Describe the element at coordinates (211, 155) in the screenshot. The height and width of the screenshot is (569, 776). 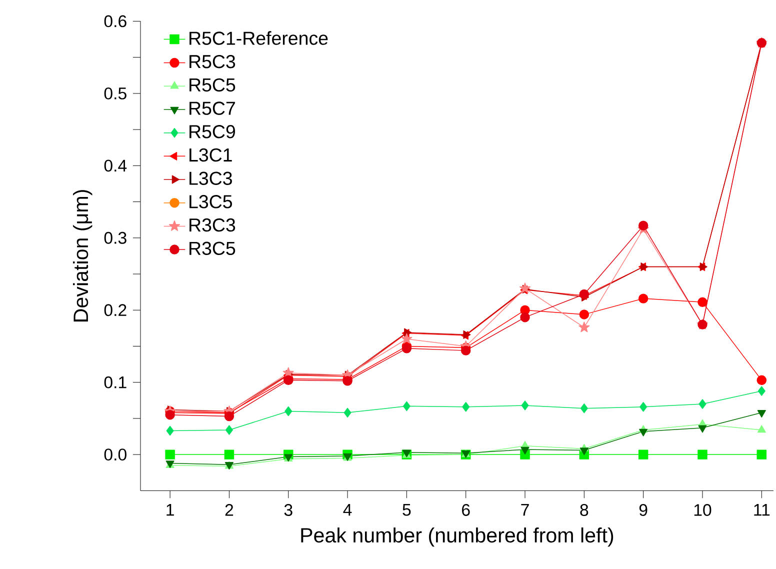
I see `legend-label: L3C1` at that location.